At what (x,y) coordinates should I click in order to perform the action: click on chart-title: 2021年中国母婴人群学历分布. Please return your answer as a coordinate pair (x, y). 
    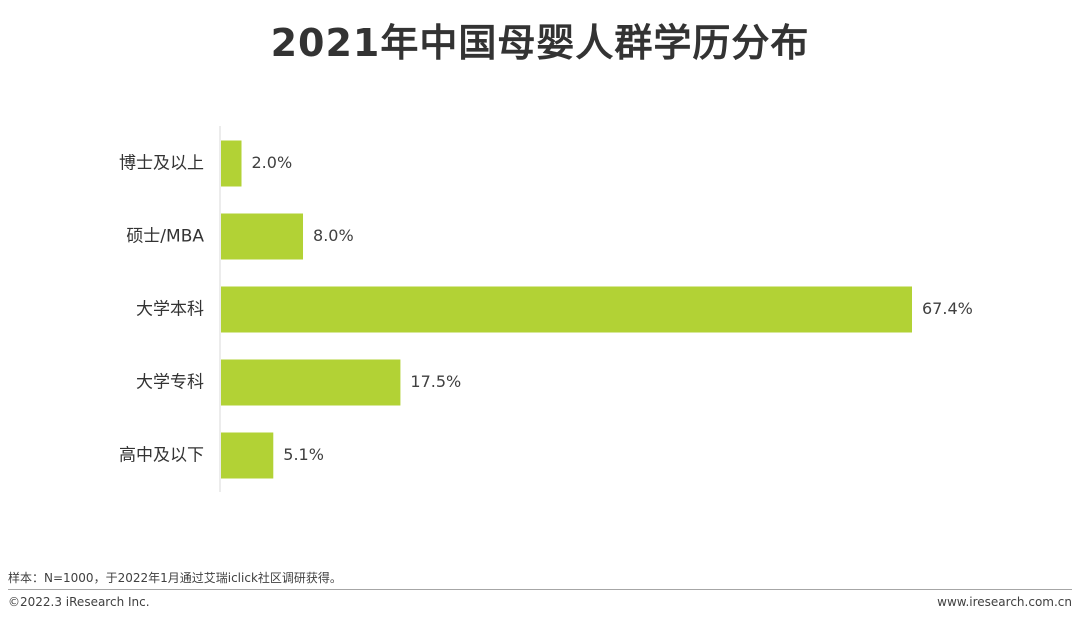
    Looking at the image, I should click on (540, 43).